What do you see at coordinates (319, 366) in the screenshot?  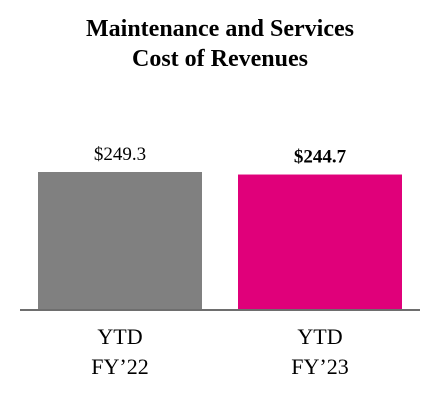 I see `x-tick-label-2-line-2: FY’23` at bounding box center [319, 366].